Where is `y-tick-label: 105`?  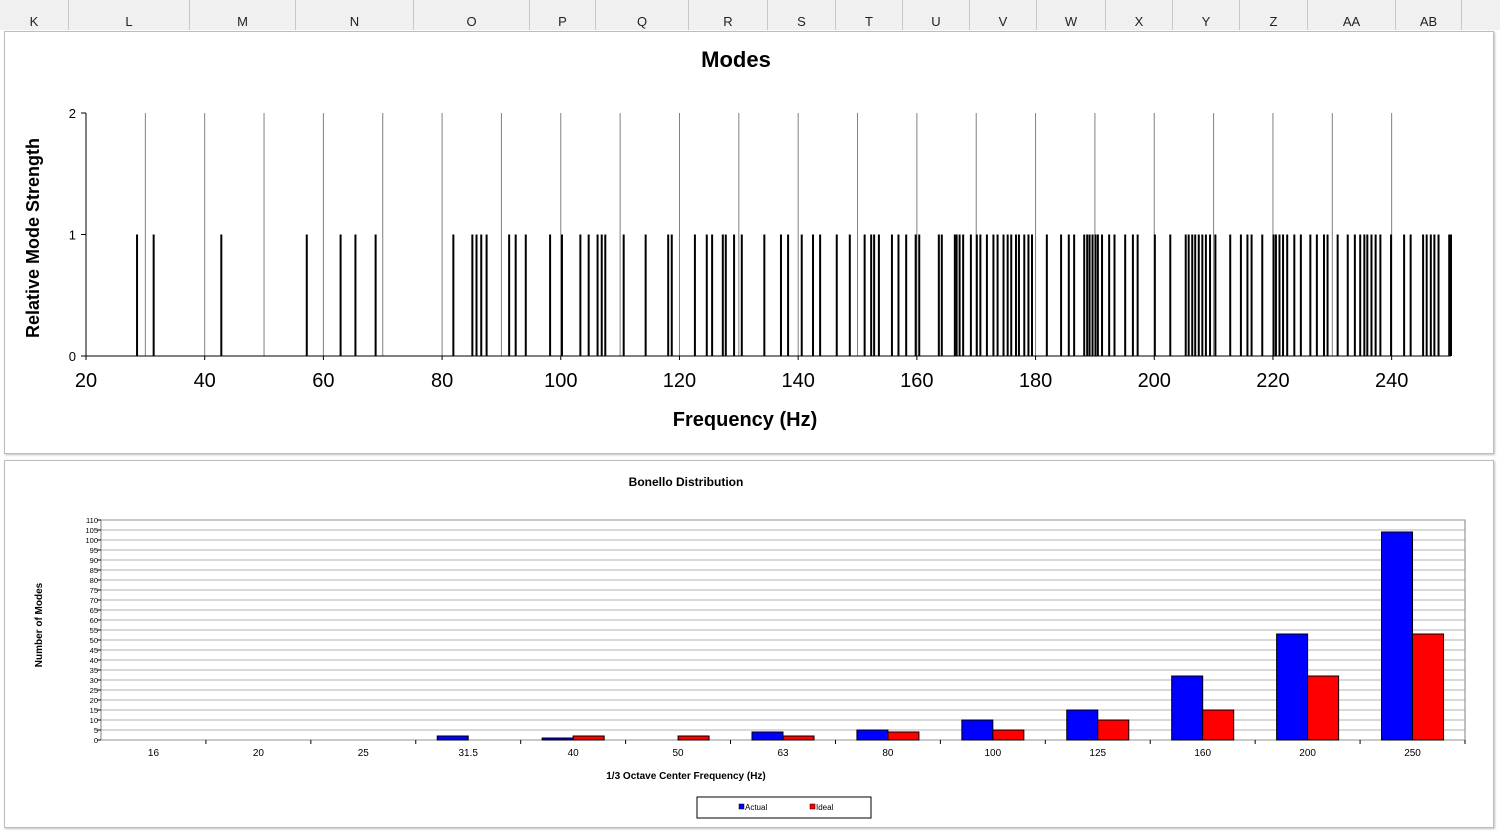
y-tick-label: 105 is located at coordinates (91, 530).